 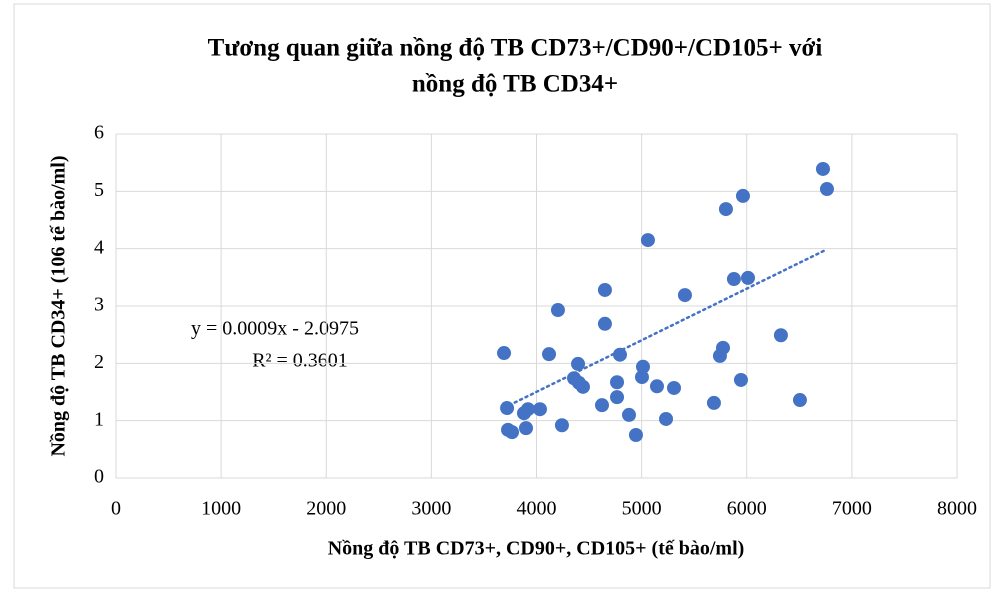 What do you see at coordinates (99, 247) in the screenshot?
I see `y-tick-label: 4` at bounding box center [99, 247].